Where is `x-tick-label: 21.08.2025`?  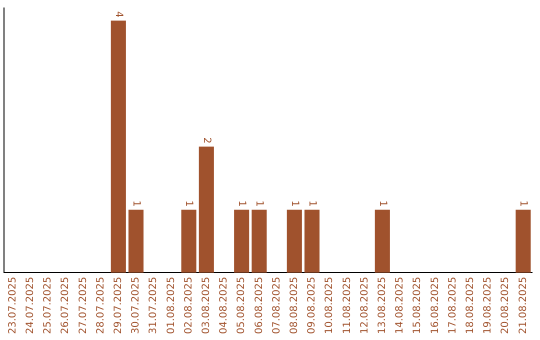 x-tick-label: 21.08.2025 is located at coordinates (523, 305).